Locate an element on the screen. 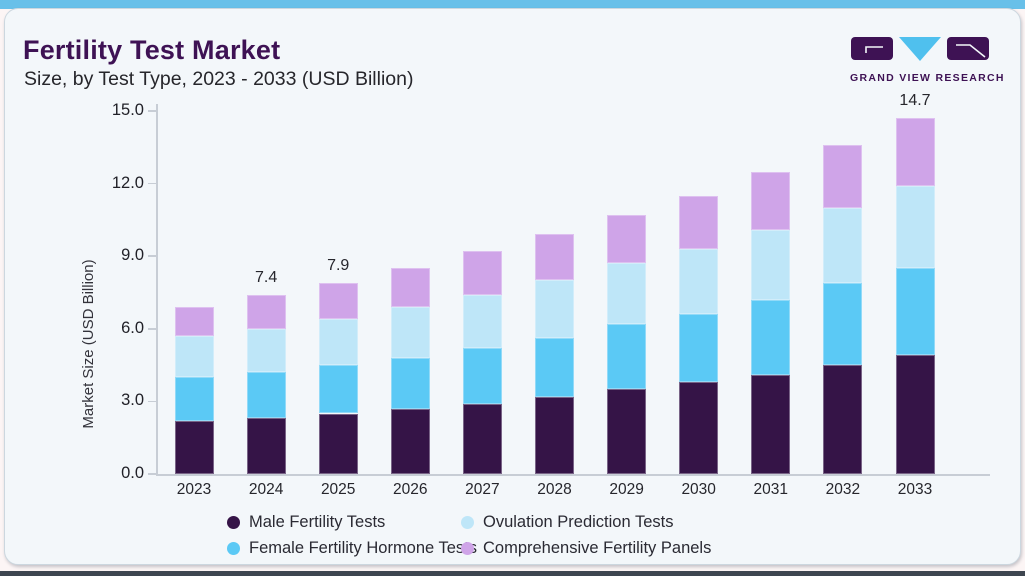 This screenshot has width=1025, height=576. x-tick-label: 2031 is located at coordinates (771, 489).